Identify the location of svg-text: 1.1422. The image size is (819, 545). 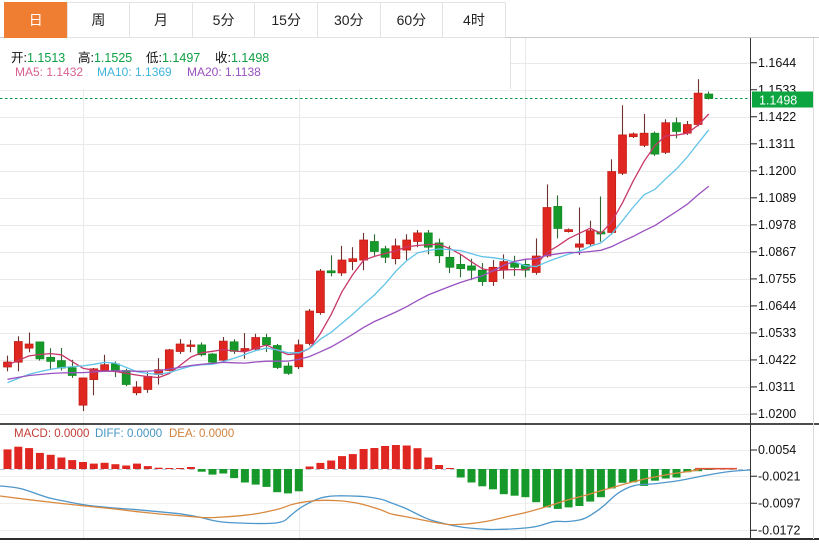
(777, 117).